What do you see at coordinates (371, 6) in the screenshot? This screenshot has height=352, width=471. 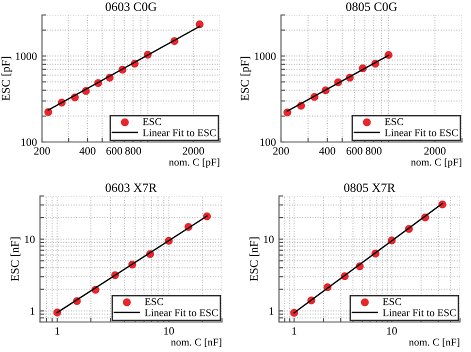 I see `chart-title: 0805 C0G` at bounding box center [371, 6].